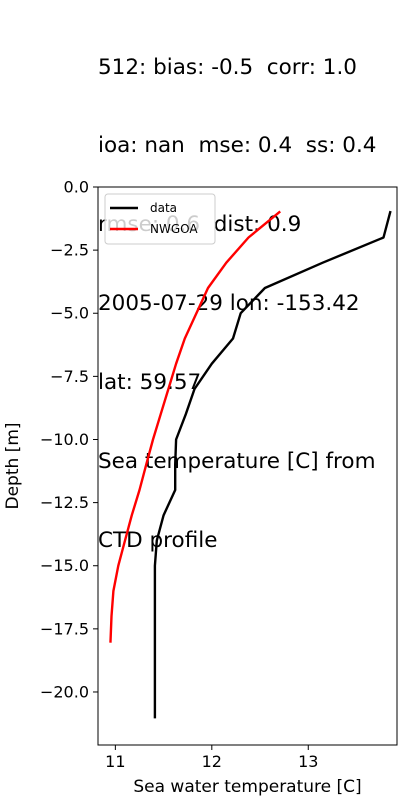 Image resolution: width=400 pixels, height=800 pixels. Describe the element at coordinates (227, 67) in the screenshot. I see `title-line: 512: bias: -0.5 corr: 1.0` at that location.